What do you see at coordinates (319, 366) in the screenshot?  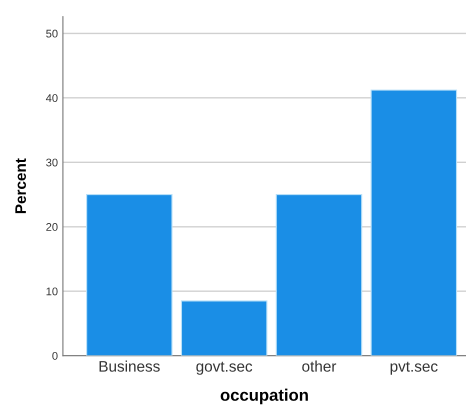 I see `x-tick-label: other` at bounding box center [319, 366].